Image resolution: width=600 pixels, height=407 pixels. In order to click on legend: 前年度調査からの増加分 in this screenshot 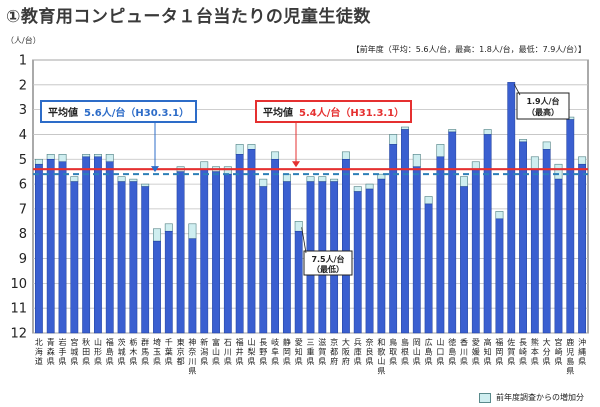, I will do `click(531, 397)`.